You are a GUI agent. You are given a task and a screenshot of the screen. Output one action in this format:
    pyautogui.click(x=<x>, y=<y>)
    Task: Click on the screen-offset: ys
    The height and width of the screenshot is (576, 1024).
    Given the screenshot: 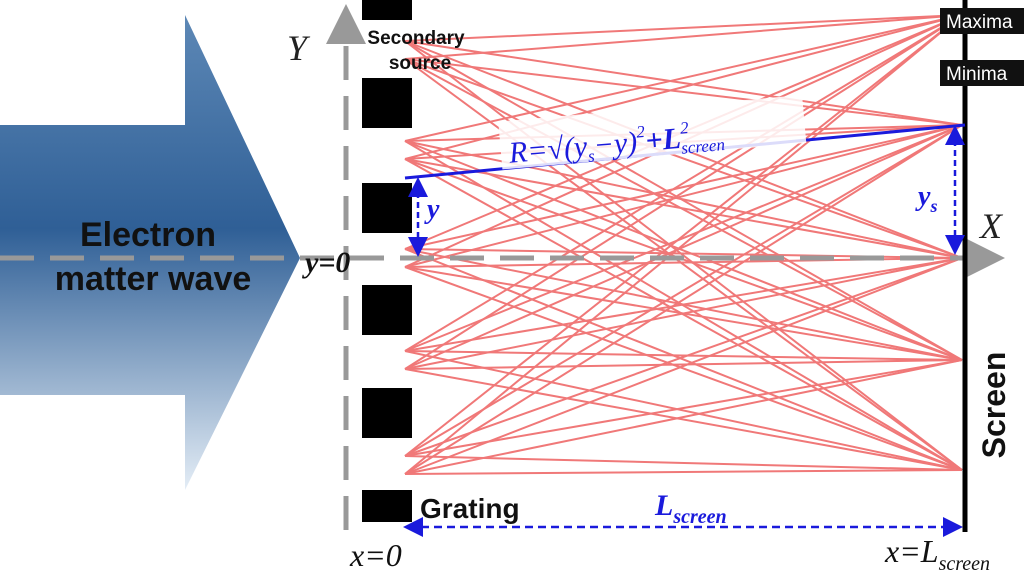 What is the action you would take?
    pyautogui.click(x=926, y=198)
    